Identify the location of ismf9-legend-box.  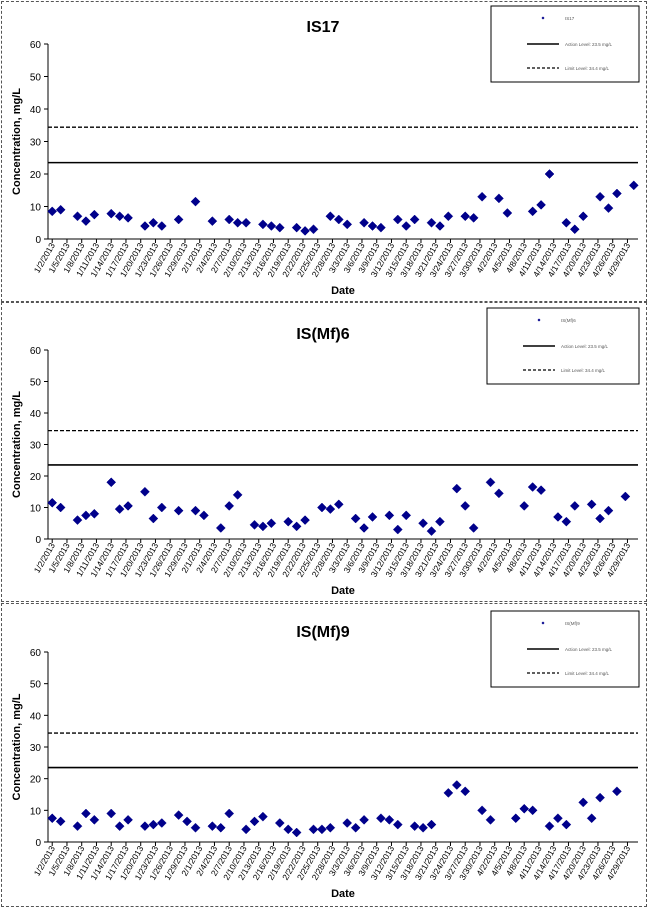
(565, 649).